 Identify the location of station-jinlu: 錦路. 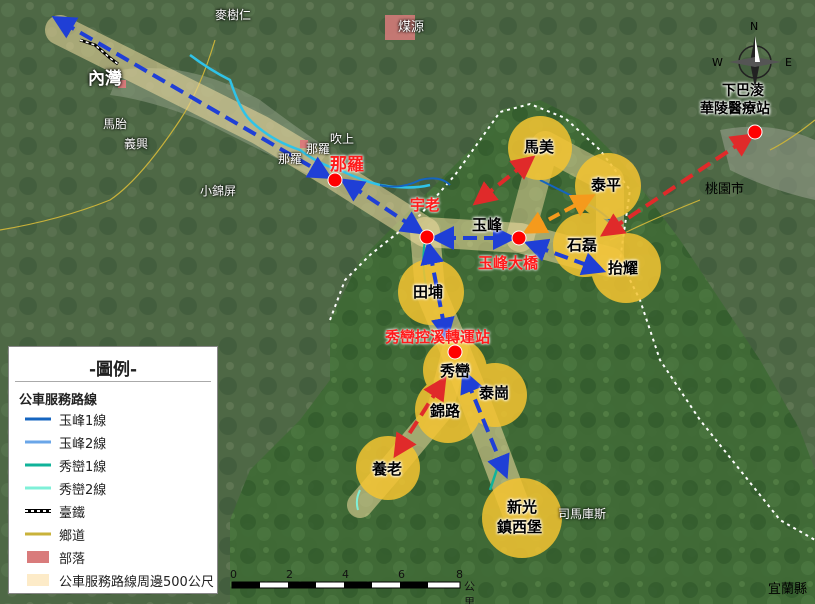
(445, 411).